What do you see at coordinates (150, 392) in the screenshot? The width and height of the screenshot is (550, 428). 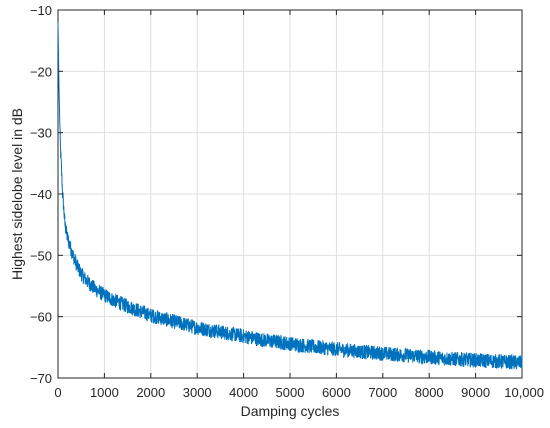 I see `x-tick-label: 2000` at bounding box center [150, 392].